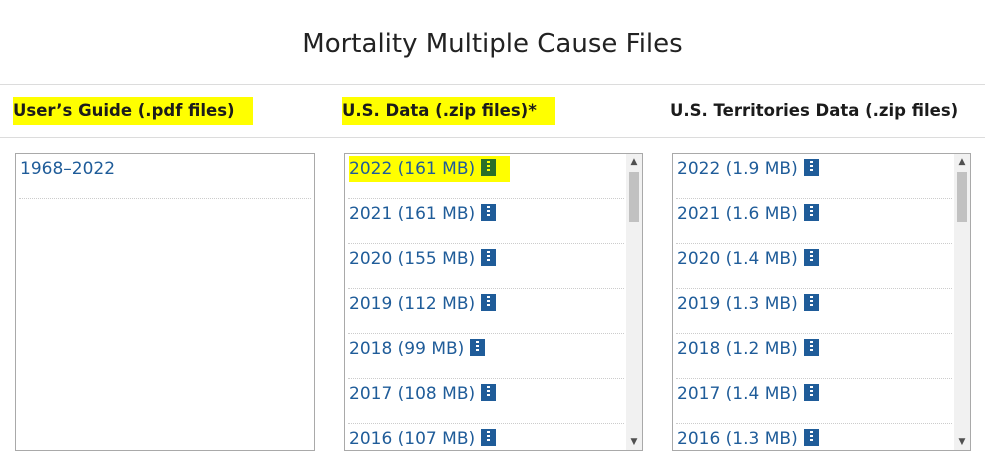 The width and height of the screenshot is (985, 461). I want to click on list-item: 2019 (1.3 MB), so click(814, 311).